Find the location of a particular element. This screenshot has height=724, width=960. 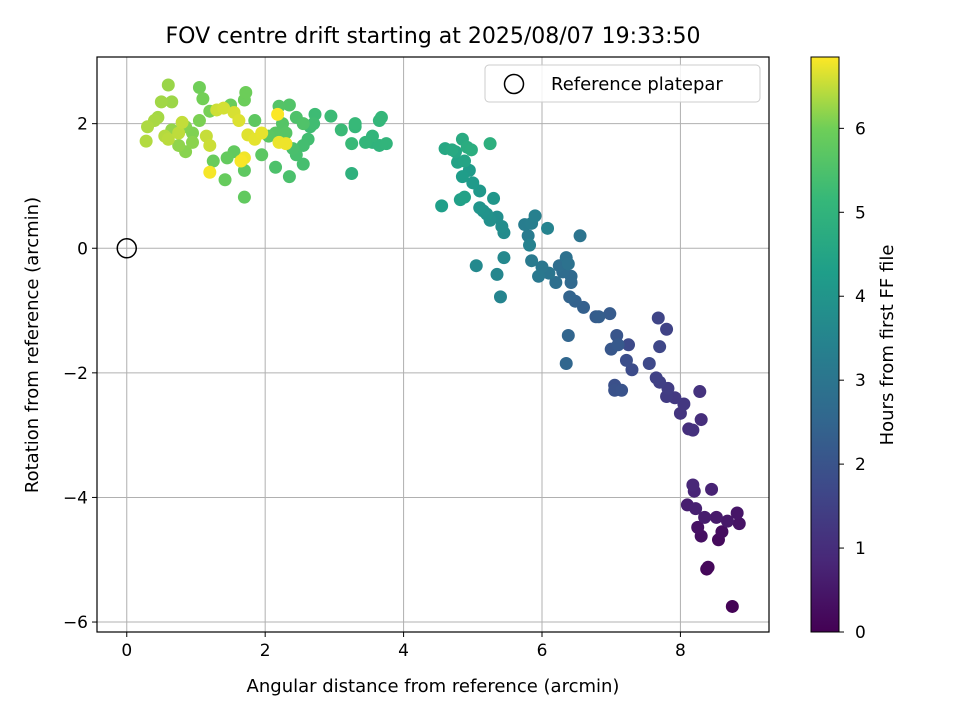

x-tick-label: 0 is located at coordinates (126, 651).